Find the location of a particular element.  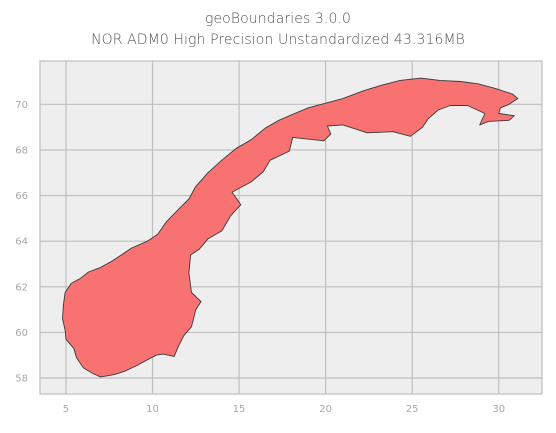

y-tick-label: 70 is located at coordinates (21, 105).